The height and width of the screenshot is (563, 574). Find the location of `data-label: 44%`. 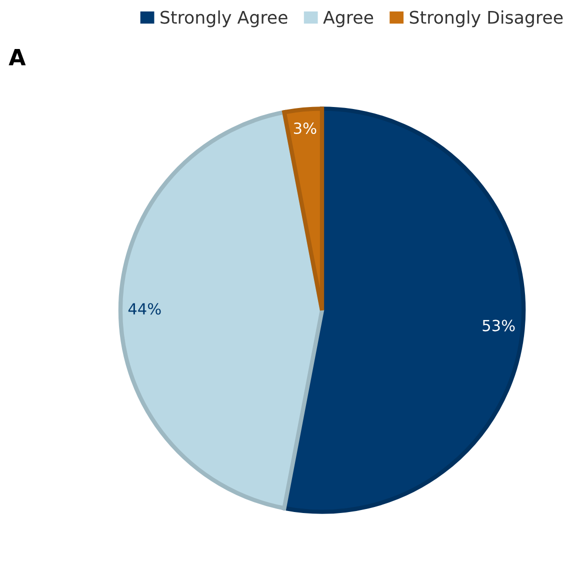

data-label: 44% is located at coordinates (144, 309).